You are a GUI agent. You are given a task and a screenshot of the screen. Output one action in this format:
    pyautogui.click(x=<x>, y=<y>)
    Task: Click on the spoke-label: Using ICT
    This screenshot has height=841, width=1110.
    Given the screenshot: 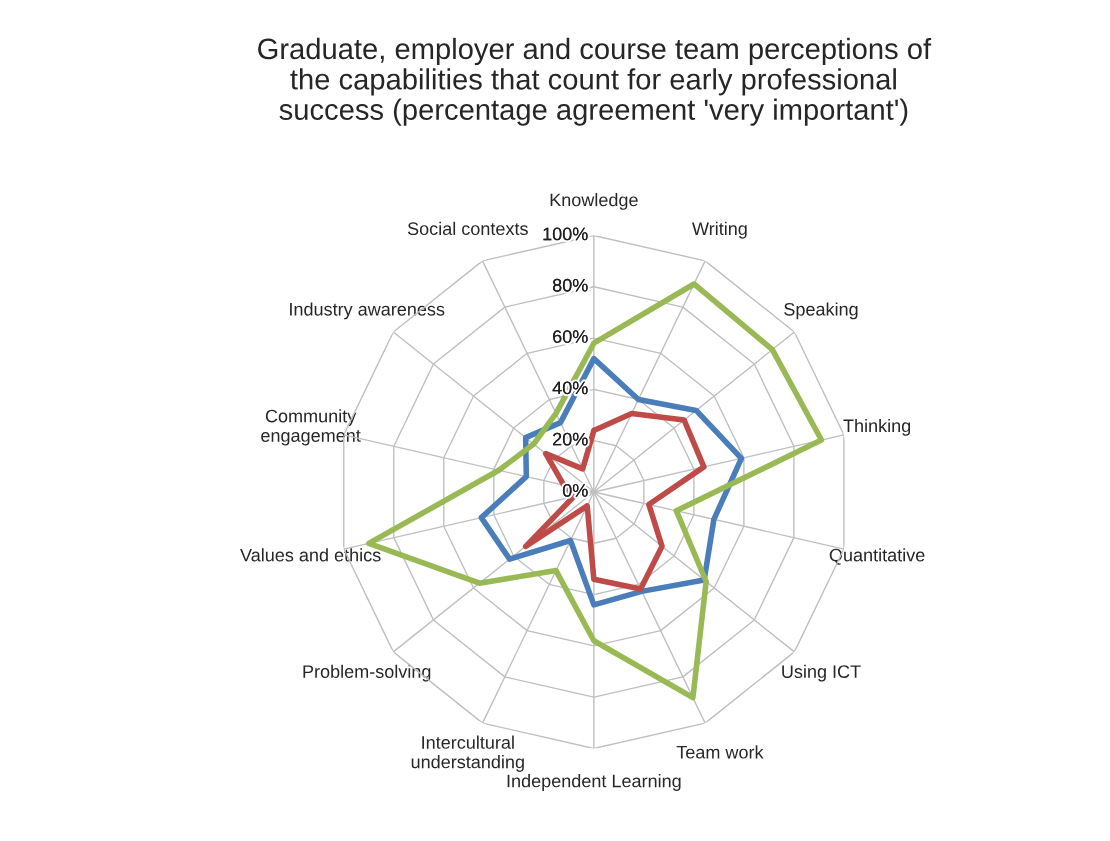 What is the action you would take?
    pyautogui.click(x=821, y=673)
    